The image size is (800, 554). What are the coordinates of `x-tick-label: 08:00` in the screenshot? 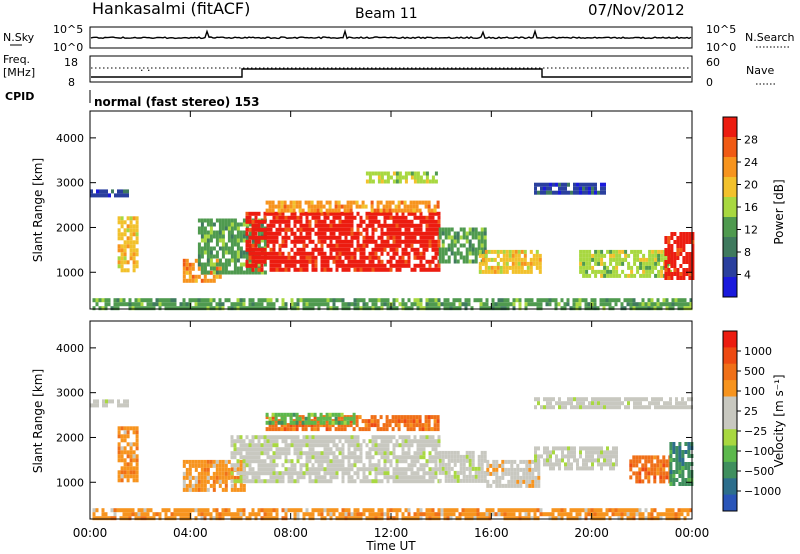 It's located at (290, 533).